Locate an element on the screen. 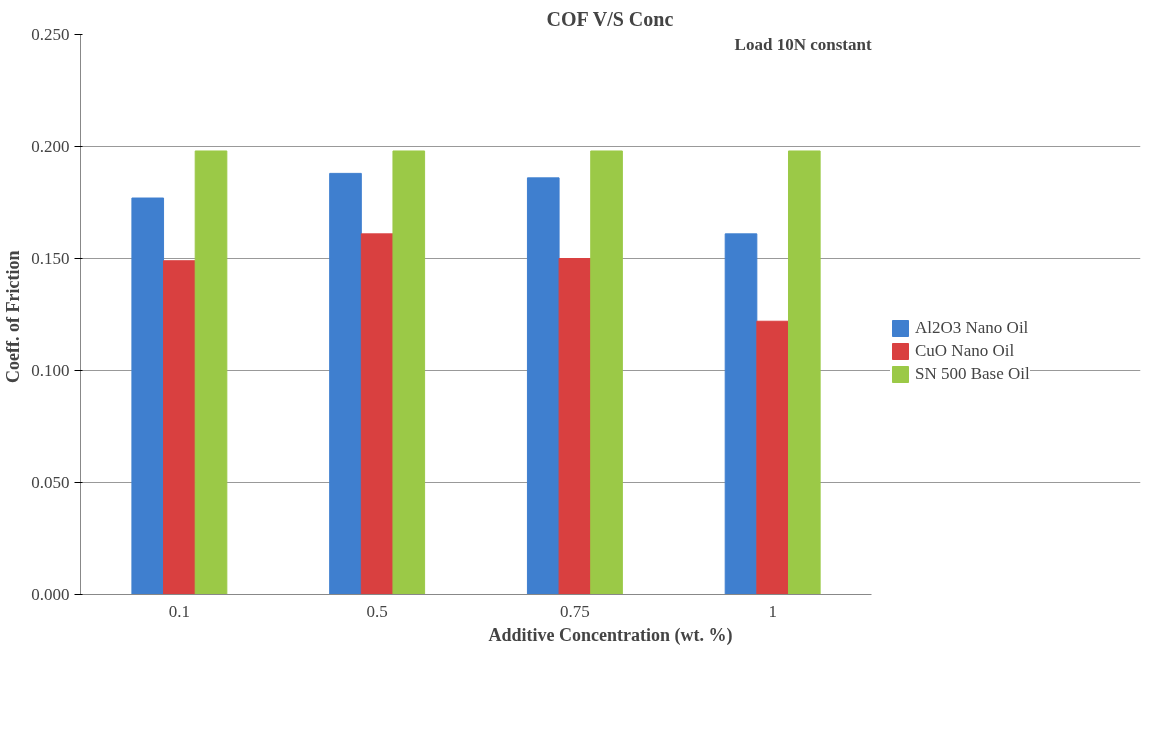 Image resolution: width=1173 pixels, height=730 pixels. x-tick-label: 0.1 is located at coordinates (179, 611).